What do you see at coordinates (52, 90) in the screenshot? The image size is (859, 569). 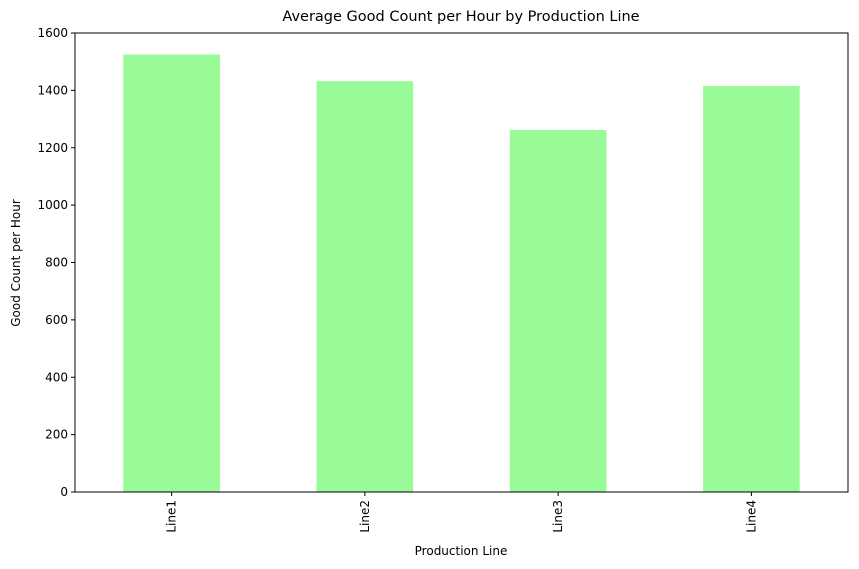 I see `y-tick-label: 1400` at bounding box center [52, 90].